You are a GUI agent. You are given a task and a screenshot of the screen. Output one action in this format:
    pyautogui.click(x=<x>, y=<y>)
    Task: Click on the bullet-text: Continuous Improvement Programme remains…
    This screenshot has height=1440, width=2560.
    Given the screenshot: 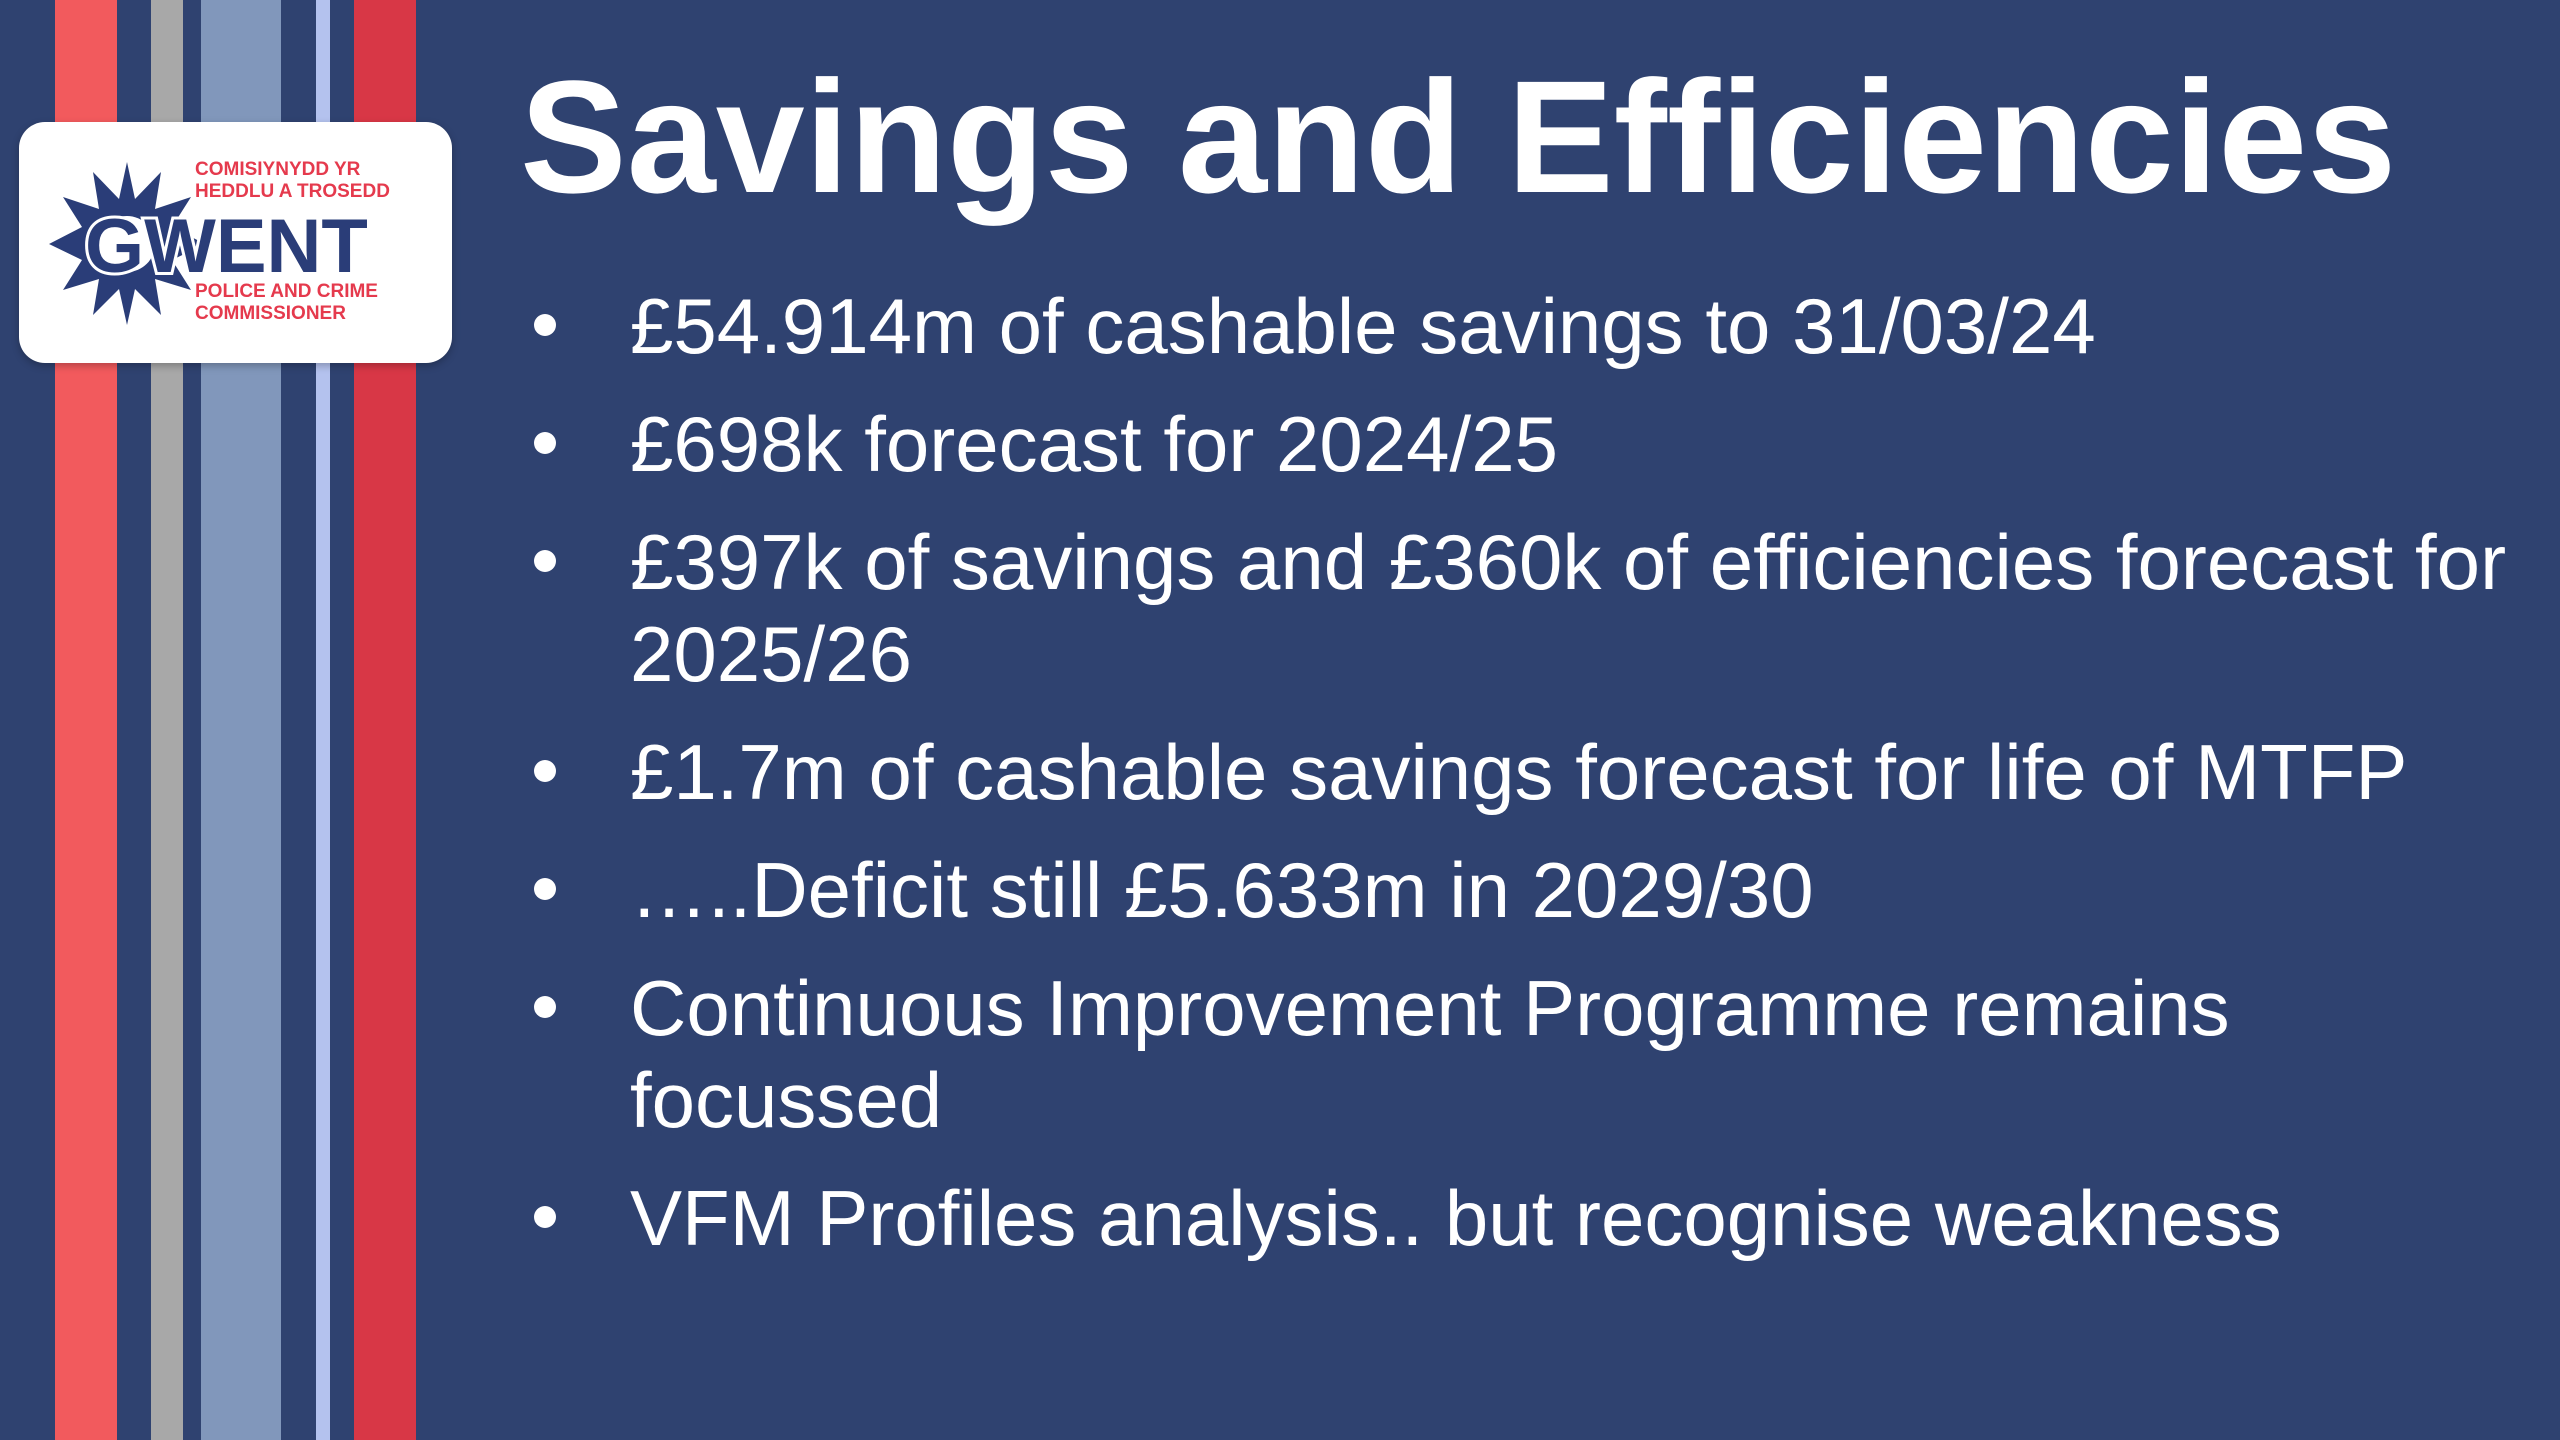 What is the action you would take?
    pyautogui.click(x=1430, y=1054)
    